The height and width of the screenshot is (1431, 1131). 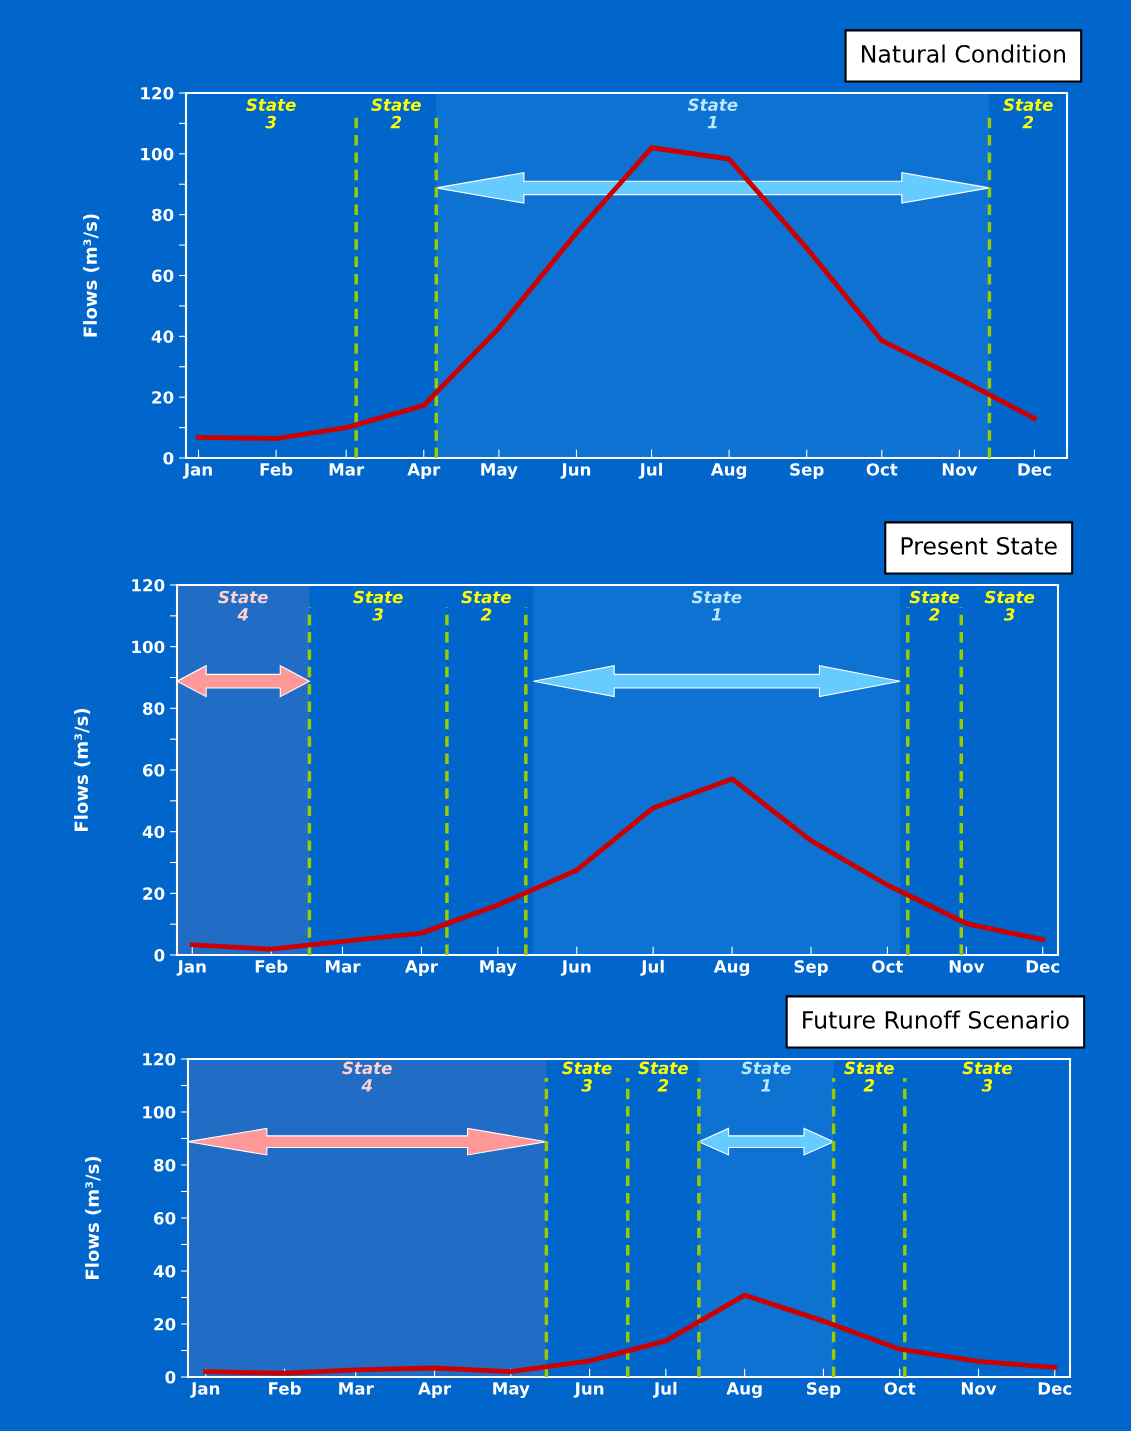 What do you see at coordinates (963, 53) in the screenshot?
I see `chart-title: Natural Condition` at bounding box center [963, 53].